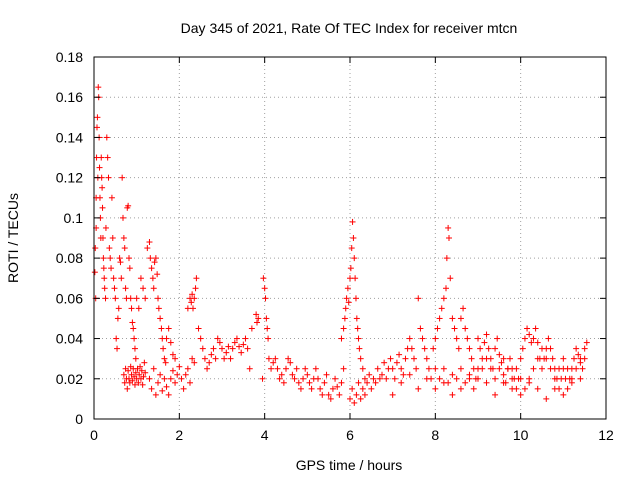 The width and height of the screenshot is (640, 480). Describe the element at coordinates (69, 97) in the screenshot. I see `y-tick-label: 0.16` at that location.